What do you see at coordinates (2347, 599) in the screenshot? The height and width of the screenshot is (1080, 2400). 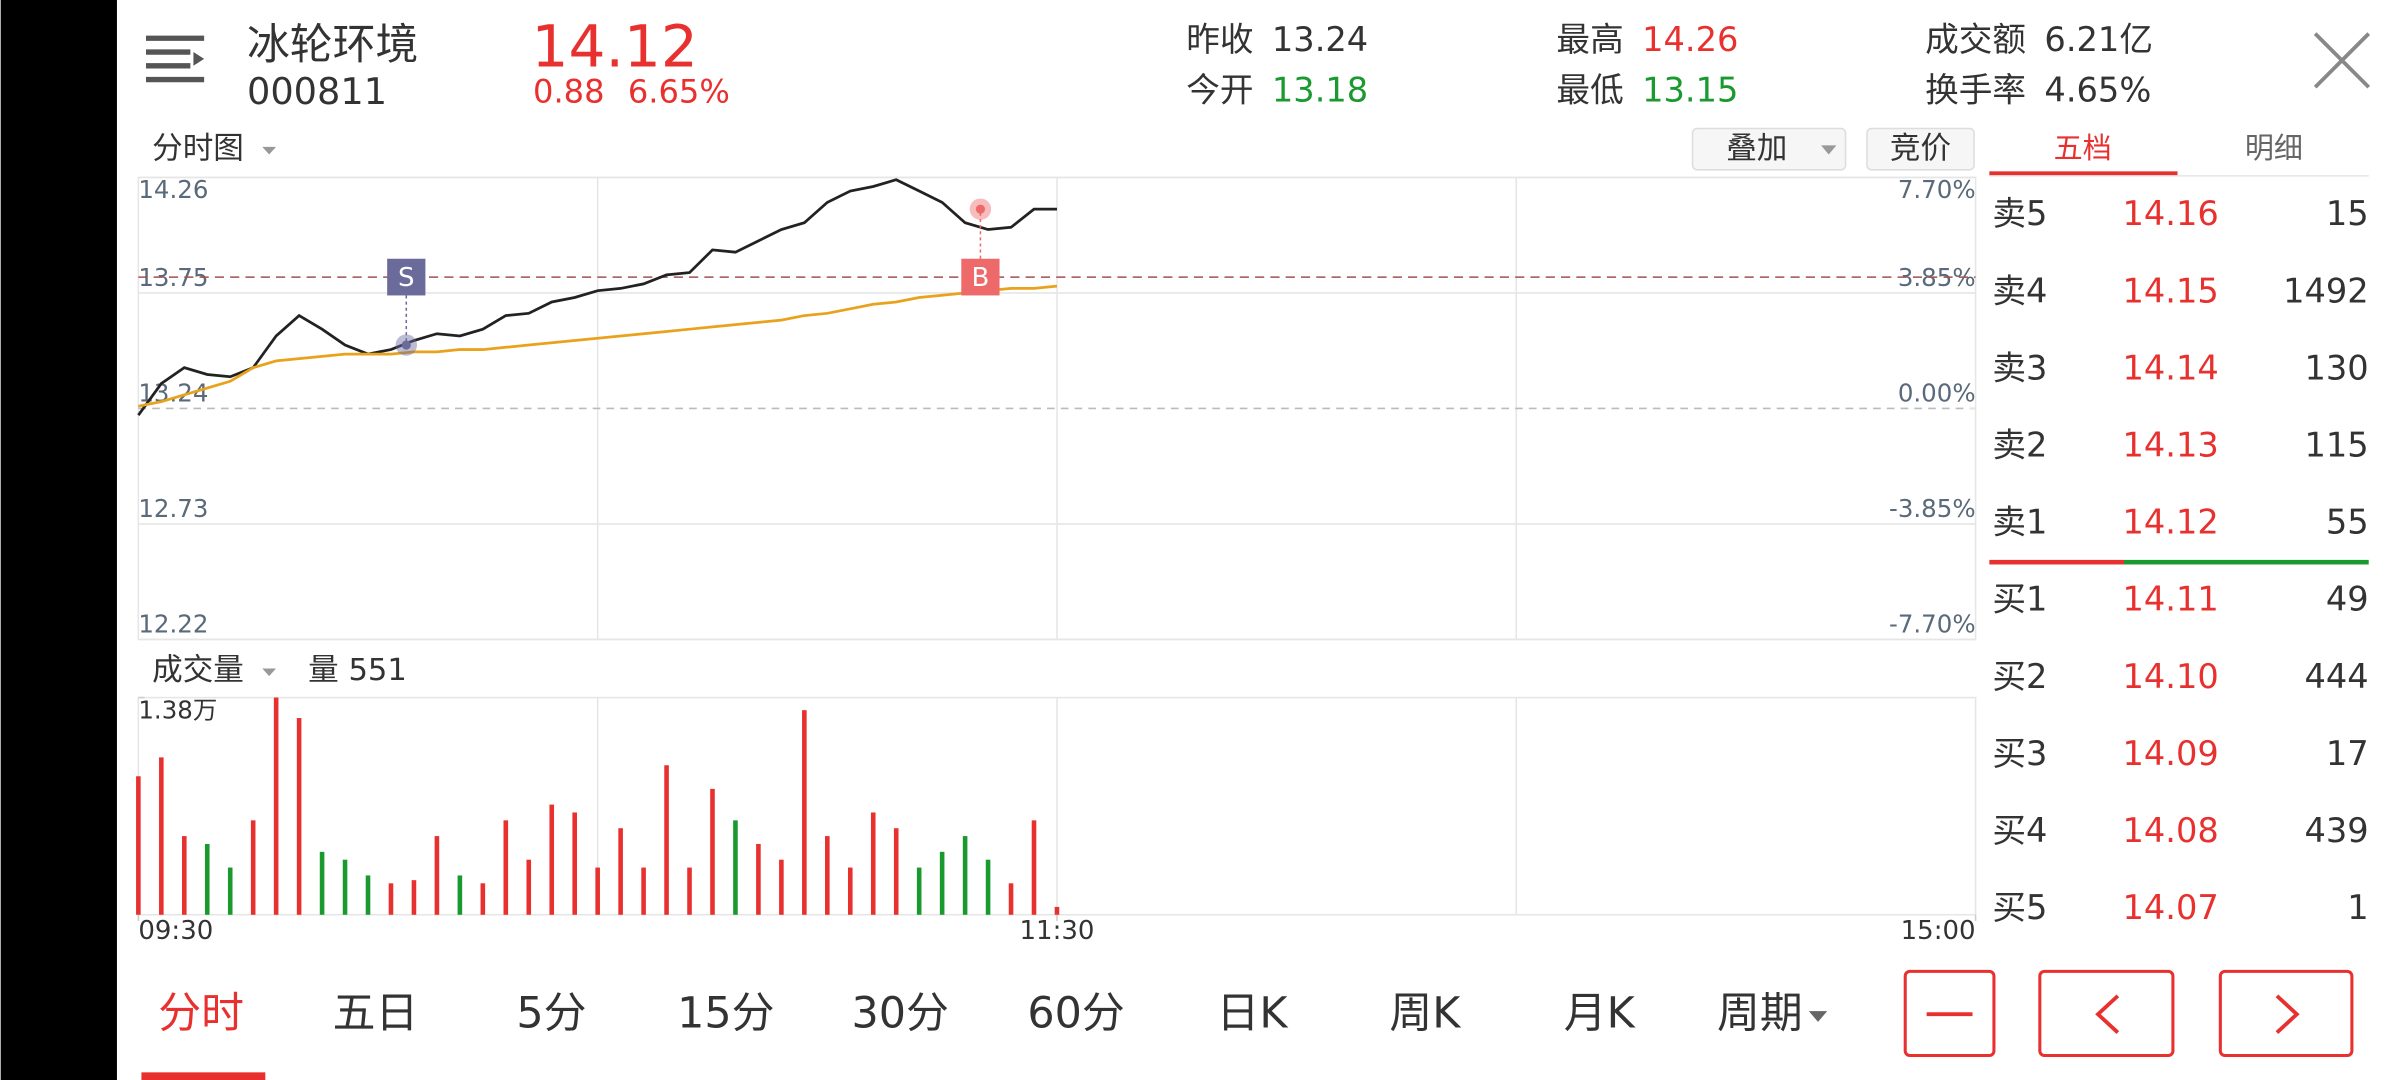 I see `order-volume: 49` at bounding box center [2347, 599].